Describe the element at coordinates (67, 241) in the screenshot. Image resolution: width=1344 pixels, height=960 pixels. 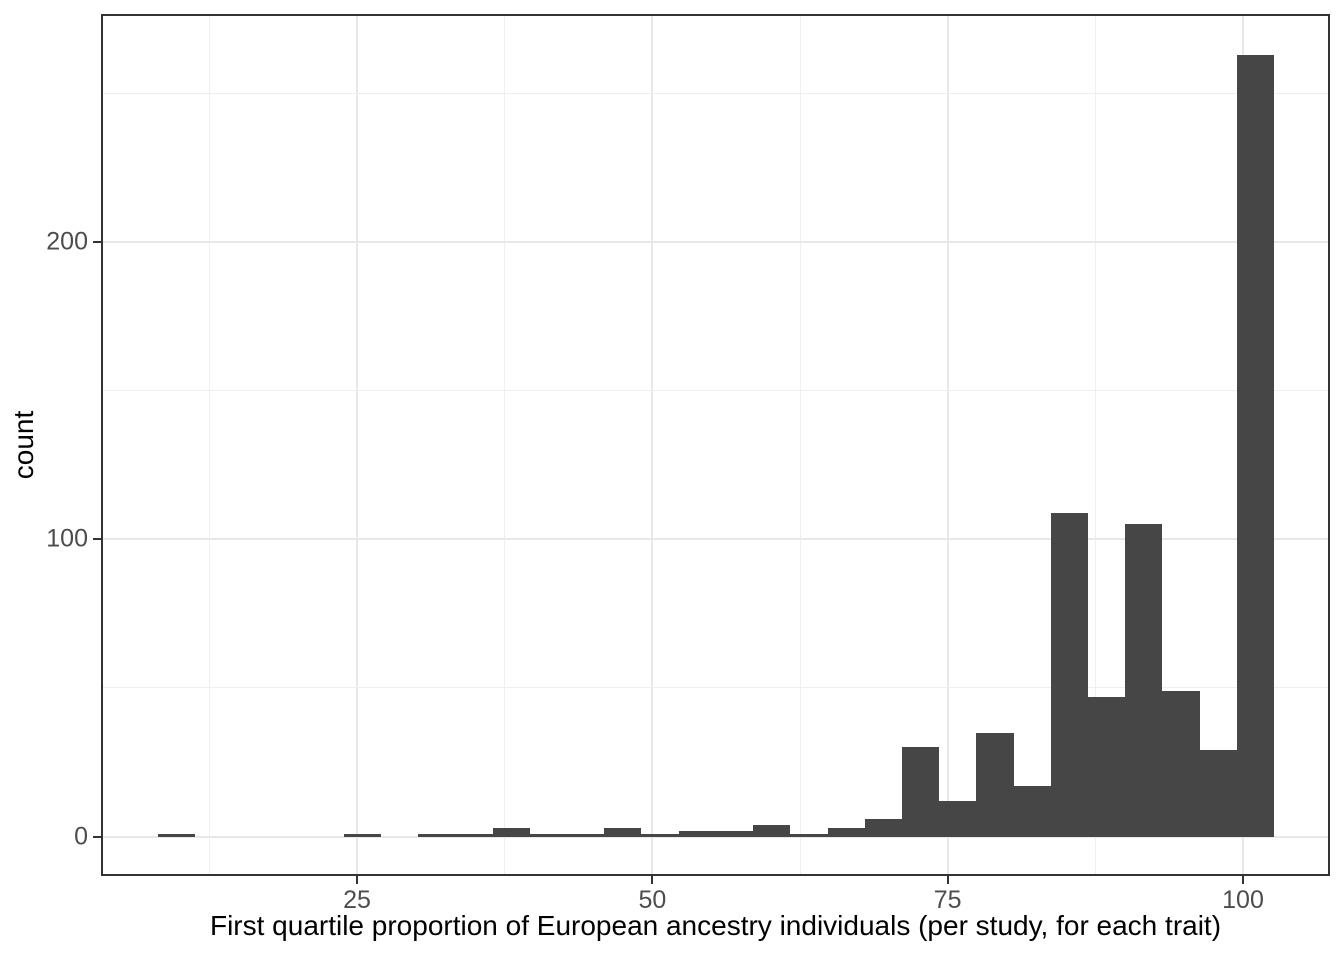
I see `y-tick-label: 200` at that location.